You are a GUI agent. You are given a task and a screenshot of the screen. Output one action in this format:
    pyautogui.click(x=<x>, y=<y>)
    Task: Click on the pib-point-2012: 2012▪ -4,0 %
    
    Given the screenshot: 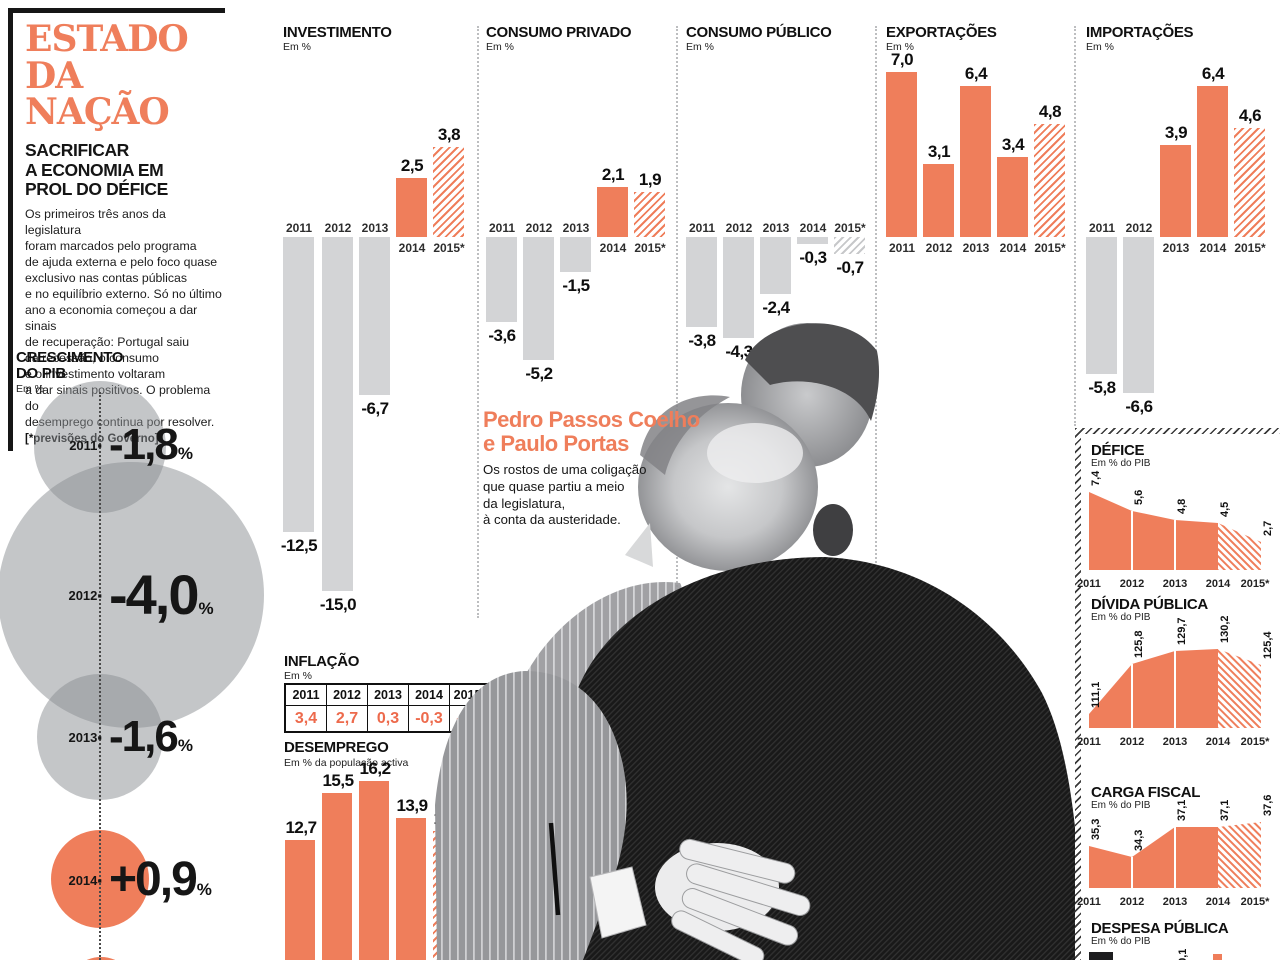 What is the action you would take?
    pyautogui.click(x=132, y=594)
    